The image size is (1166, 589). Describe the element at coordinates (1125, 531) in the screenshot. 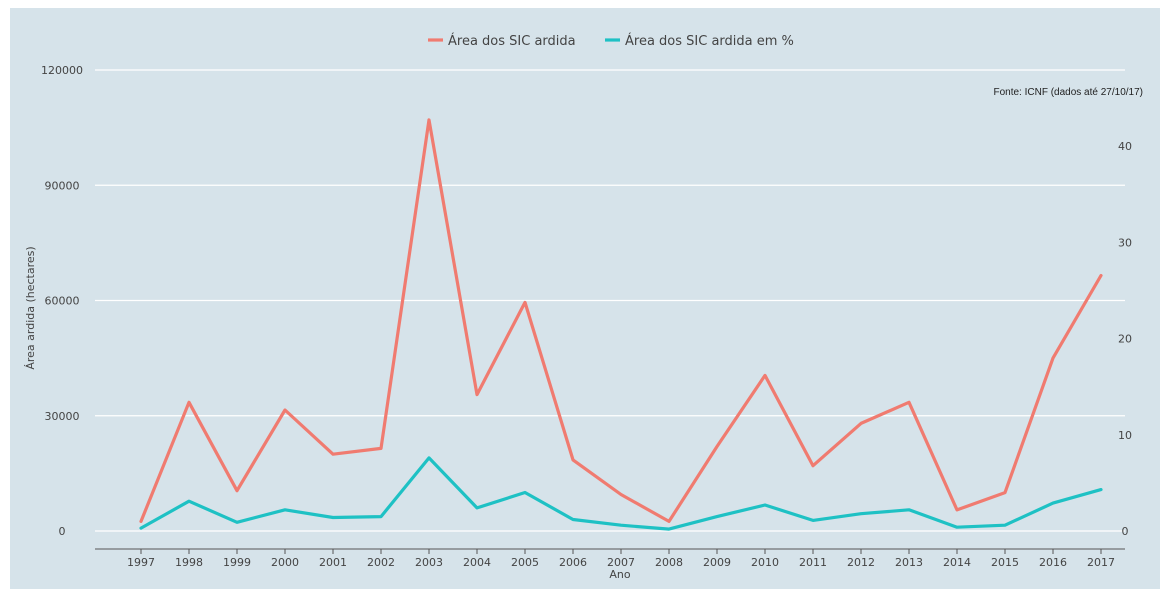

I see `y2-tick-label: 0` at that location.